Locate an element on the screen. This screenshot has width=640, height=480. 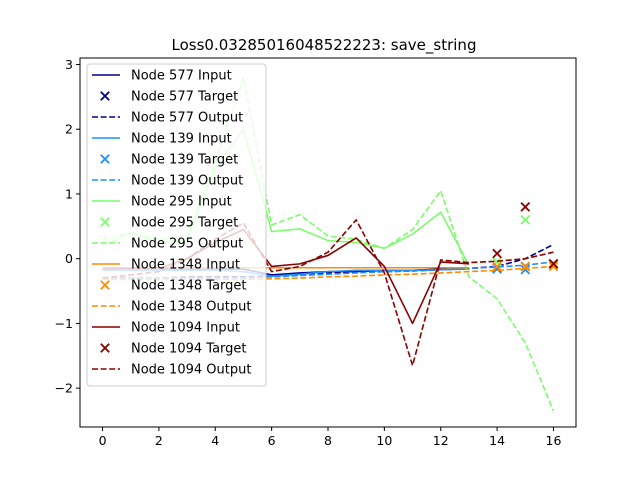
legend-label-node-295-output: Node 295 Output is located at coordinates (187, 244).